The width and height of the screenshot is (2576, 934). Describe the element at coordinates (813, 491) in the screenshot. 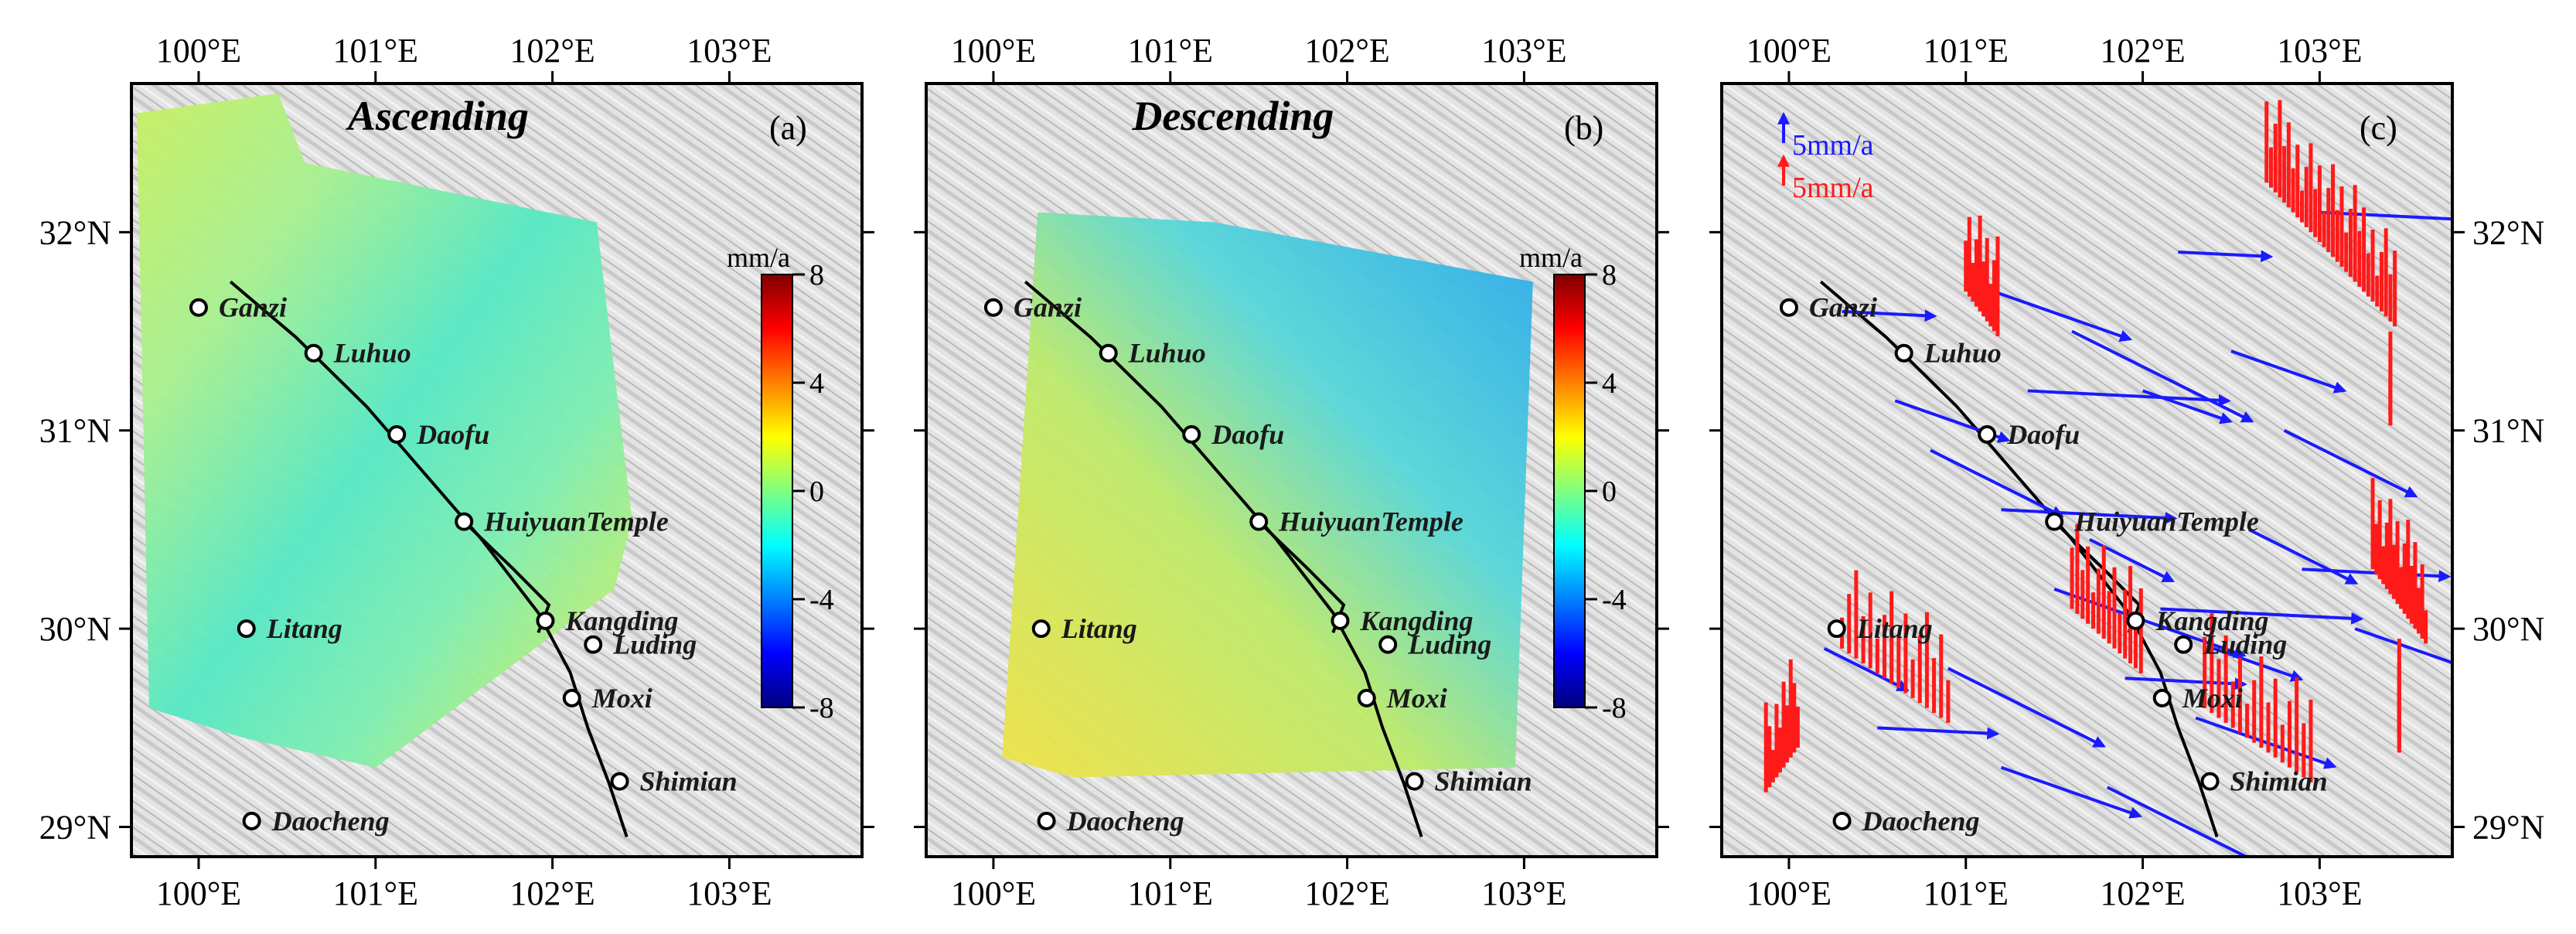

I see `colorbar-ticks-a: 8 4 0 -4 -8` at that location.